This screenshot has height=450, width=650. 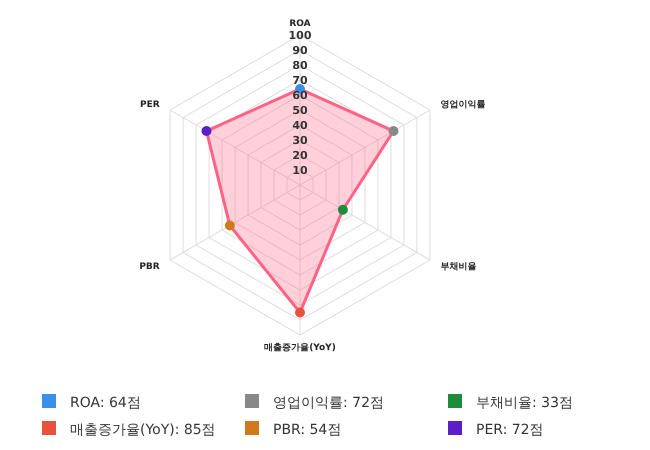 What do you see at coordinates (300, 24) in the screenshot?
I see `spoke-label: ROA` at bounding box center [300, 24].